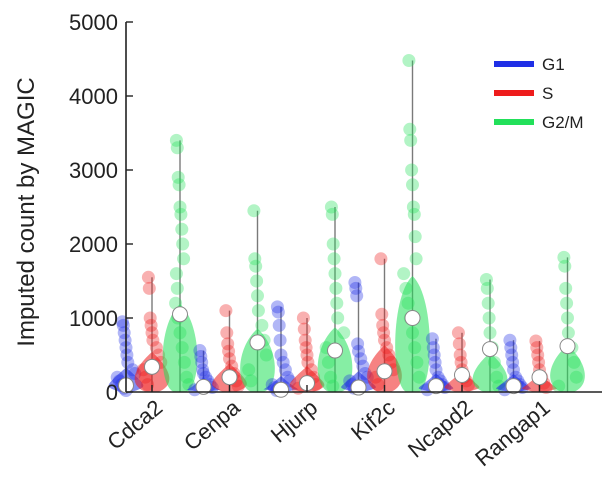  I want to click on x-tick-label: Cenpa, so click(212, 424).